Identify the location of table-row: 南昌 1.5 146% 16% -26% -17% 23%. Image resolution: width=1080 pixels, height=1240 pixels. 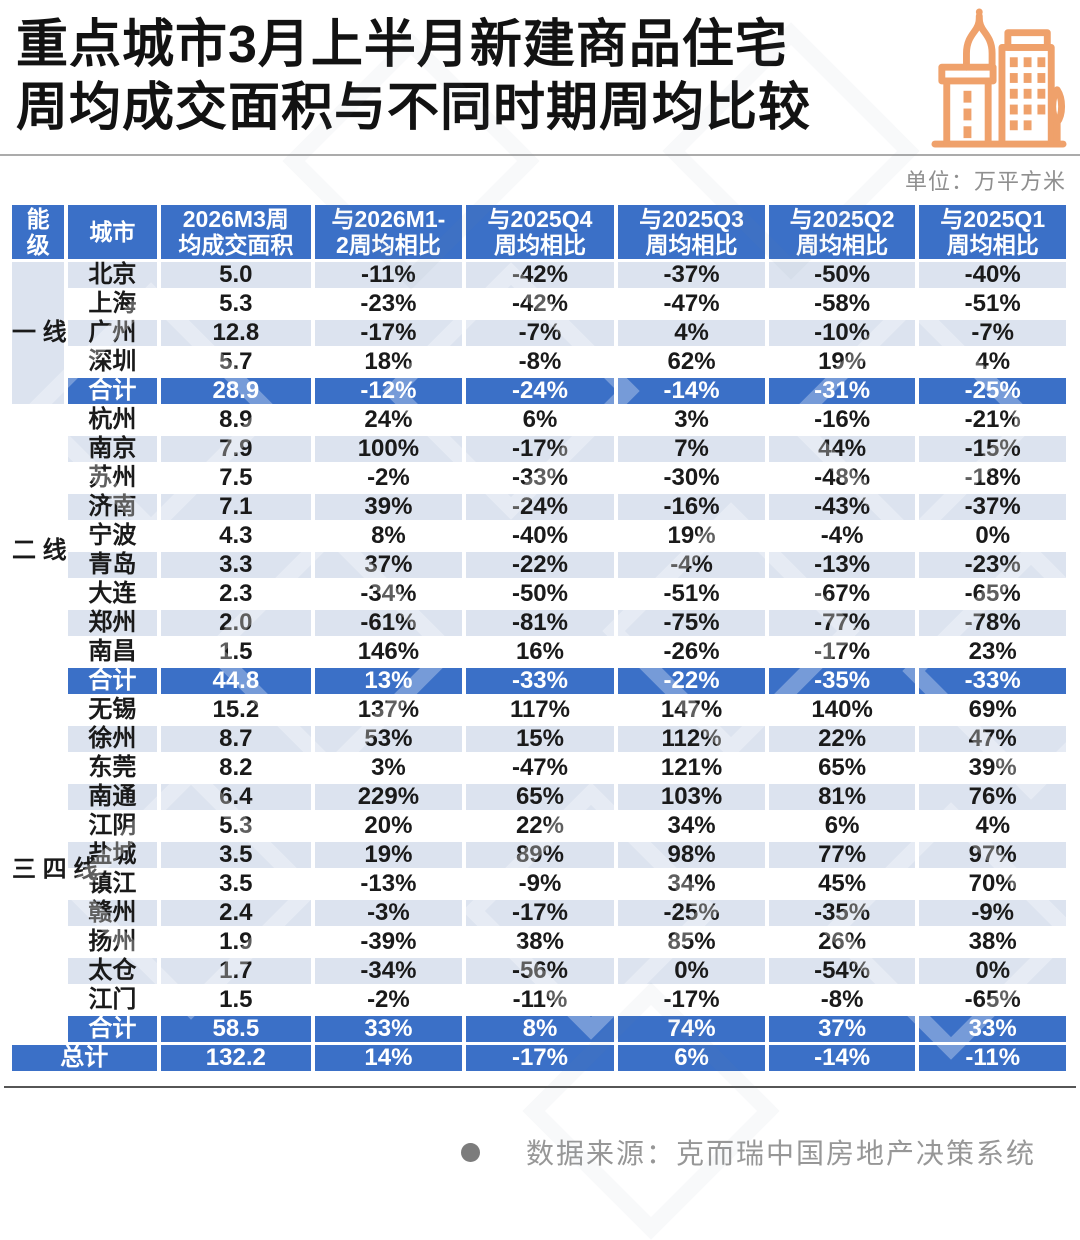
(539, 652).